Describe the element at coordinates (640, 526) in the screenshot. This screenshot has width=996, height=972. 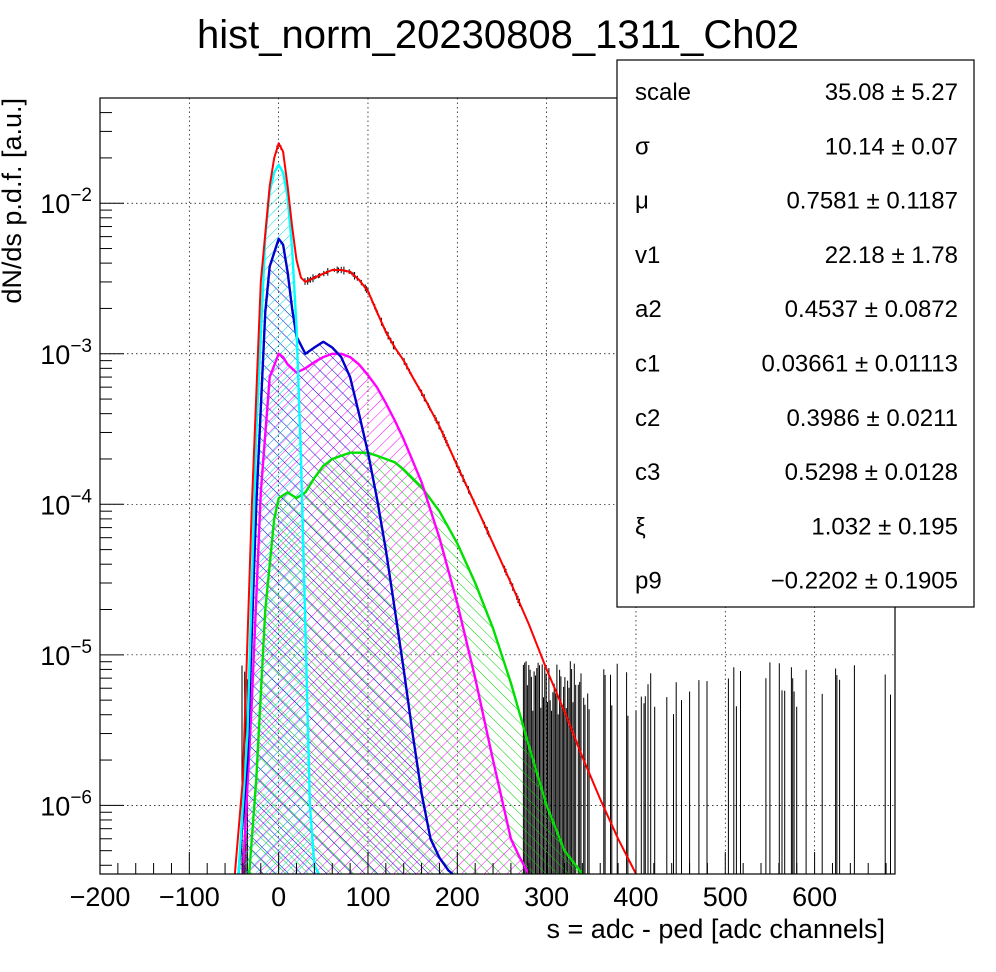
I see `stat-name: ξ` at that location.